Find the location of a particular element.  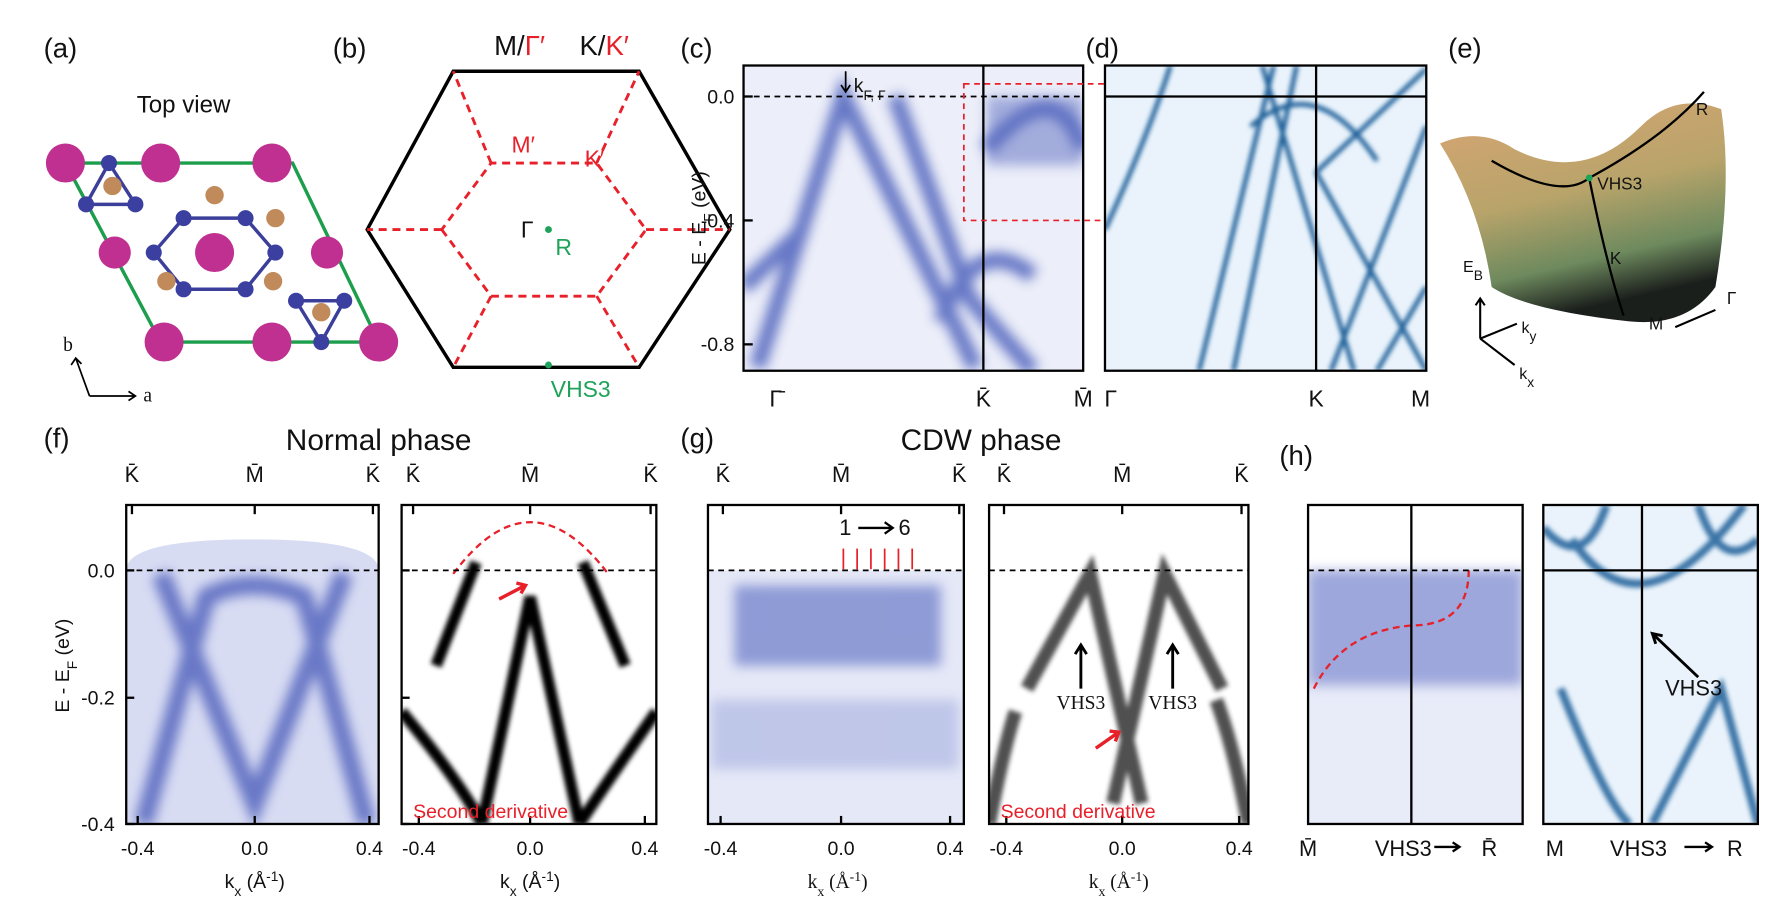

label: EB is located at coordinates (1473, 270).